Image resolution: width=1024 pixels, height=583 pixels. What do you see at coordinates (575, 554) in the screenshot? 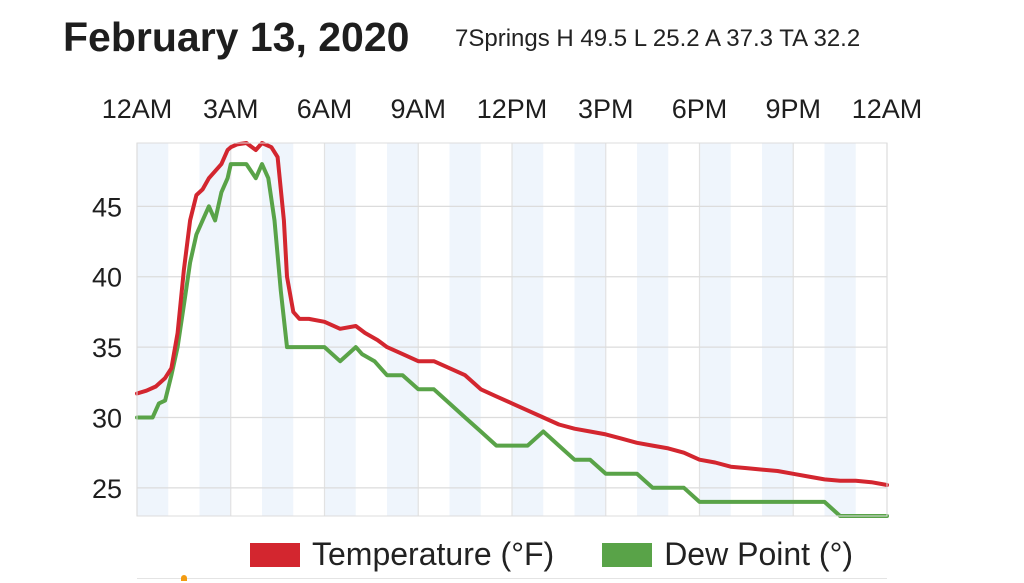
I see `legend: Temperature (°F) Dew Point (°)` at bounding box center [575, 554].